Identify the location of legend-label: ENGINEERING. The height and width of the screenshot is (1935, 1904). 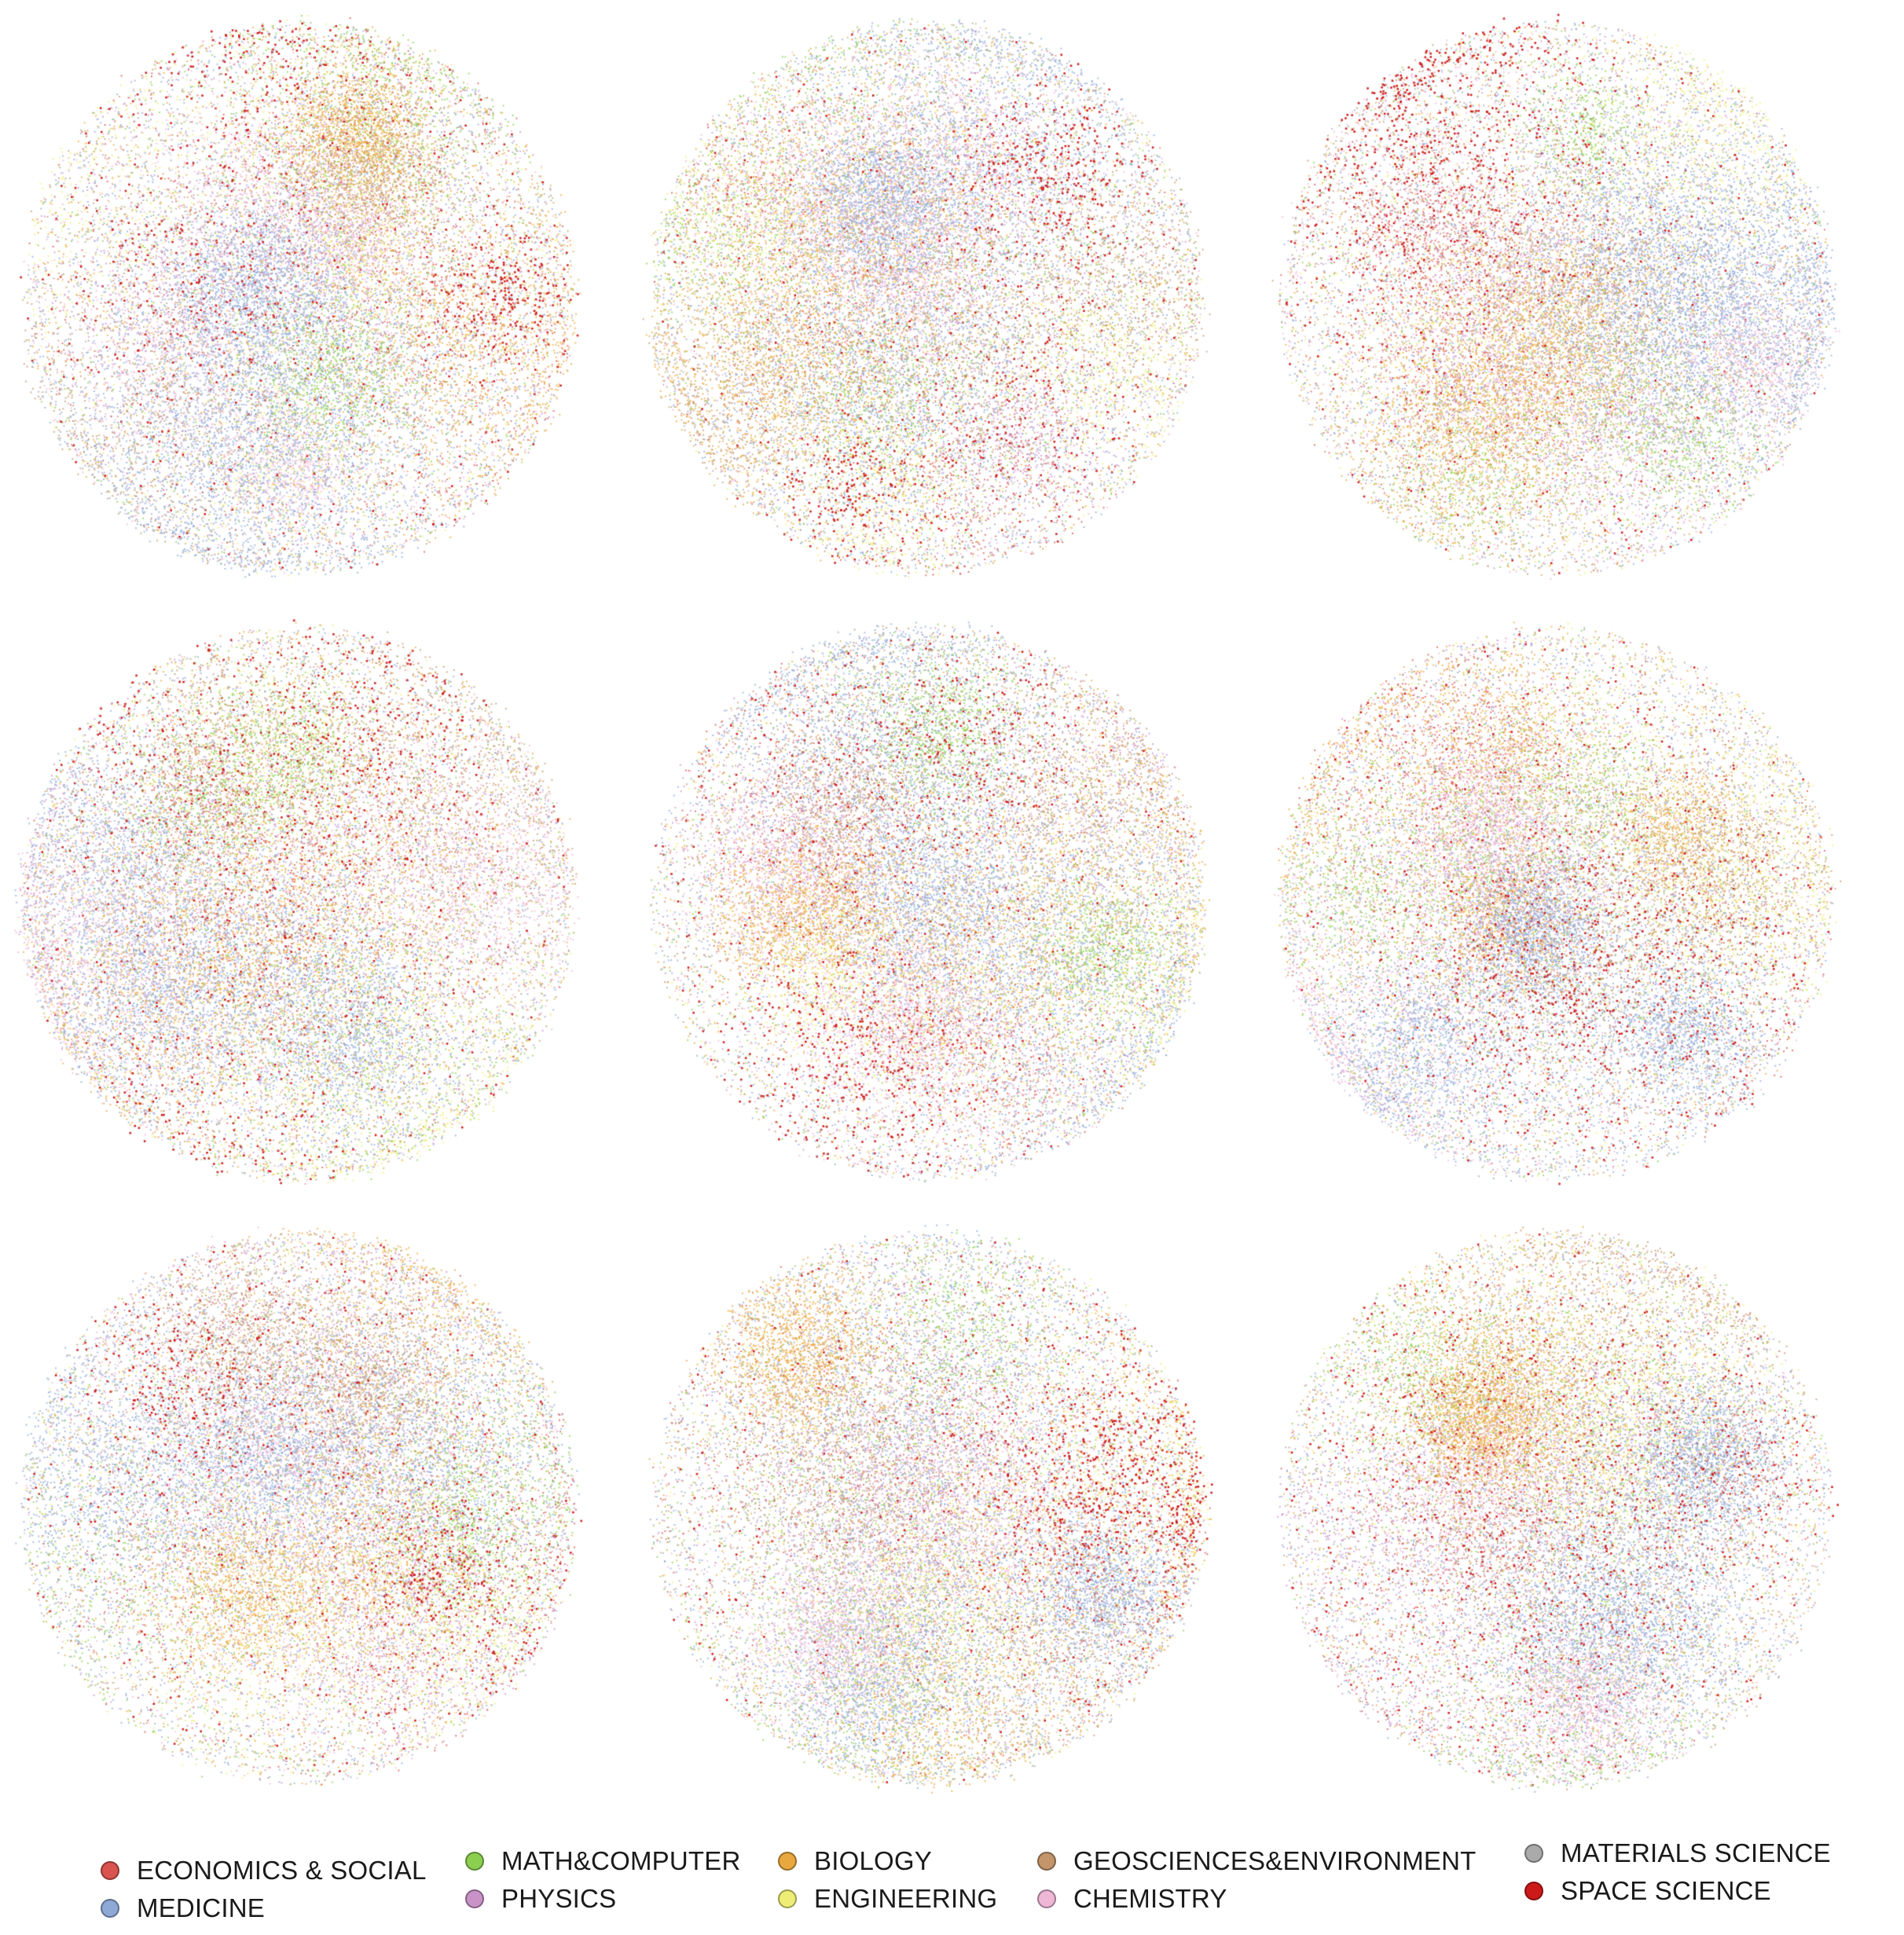
(906, 1898).